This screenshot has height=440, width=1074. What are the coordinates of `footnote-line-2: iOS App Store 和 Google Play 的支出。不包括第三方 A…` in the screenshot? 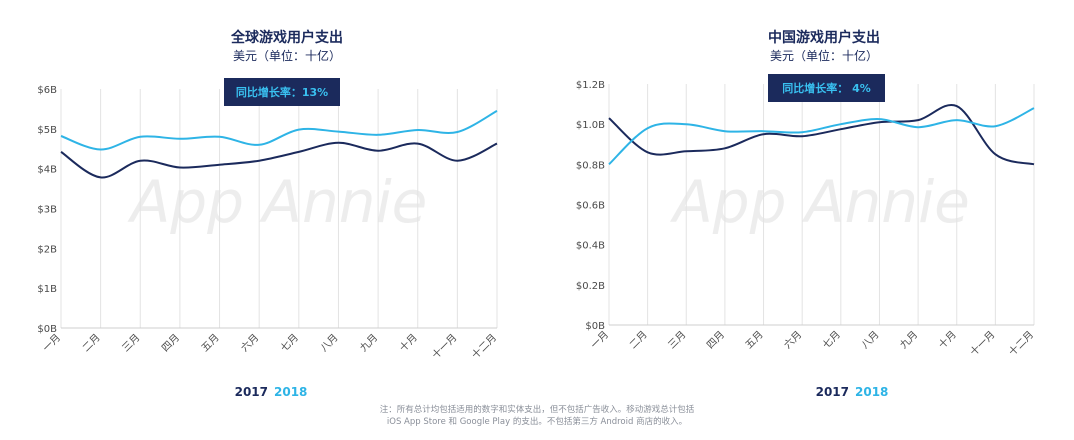 It's located at (537, 422).